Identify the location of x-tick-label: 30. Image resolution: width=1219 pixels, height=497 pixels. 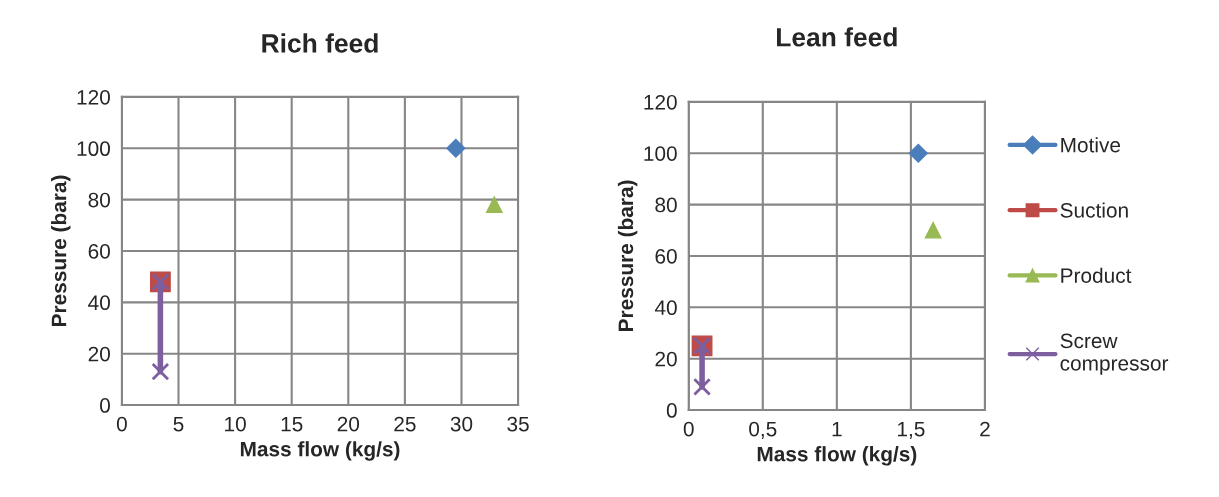
(461, 424).